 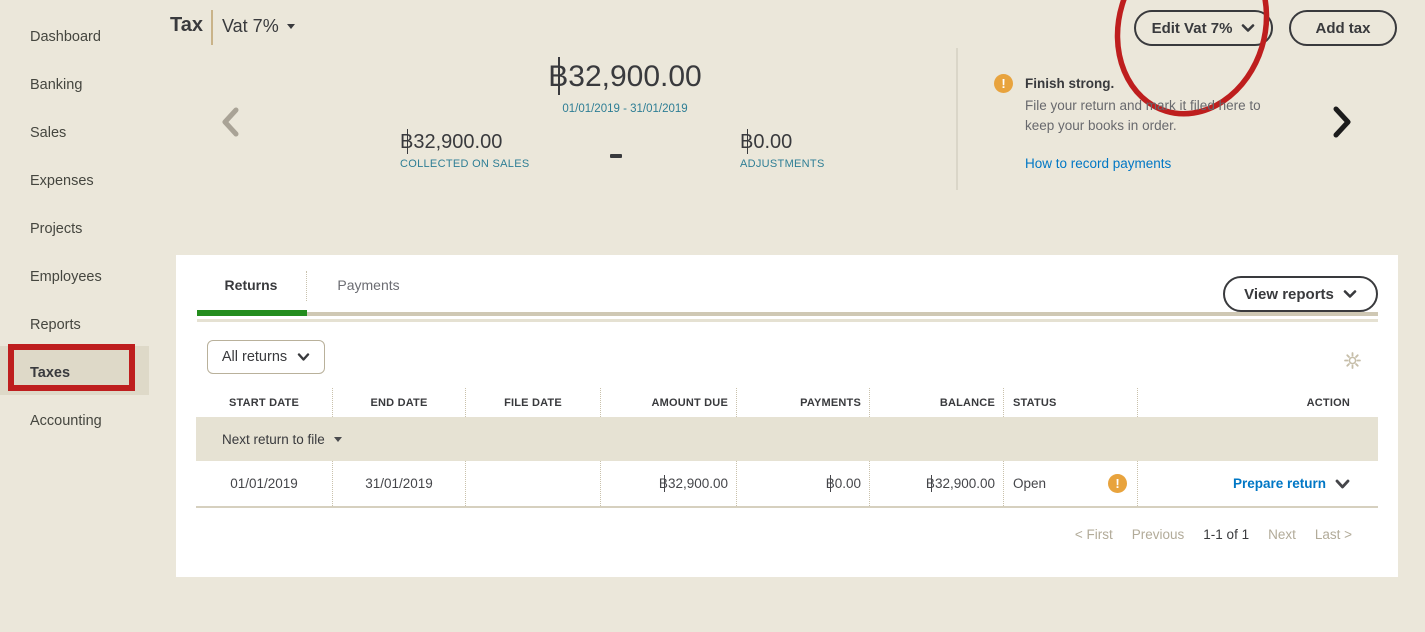 I want to click on col-status: STATUS, so click(x=1070, y=402).